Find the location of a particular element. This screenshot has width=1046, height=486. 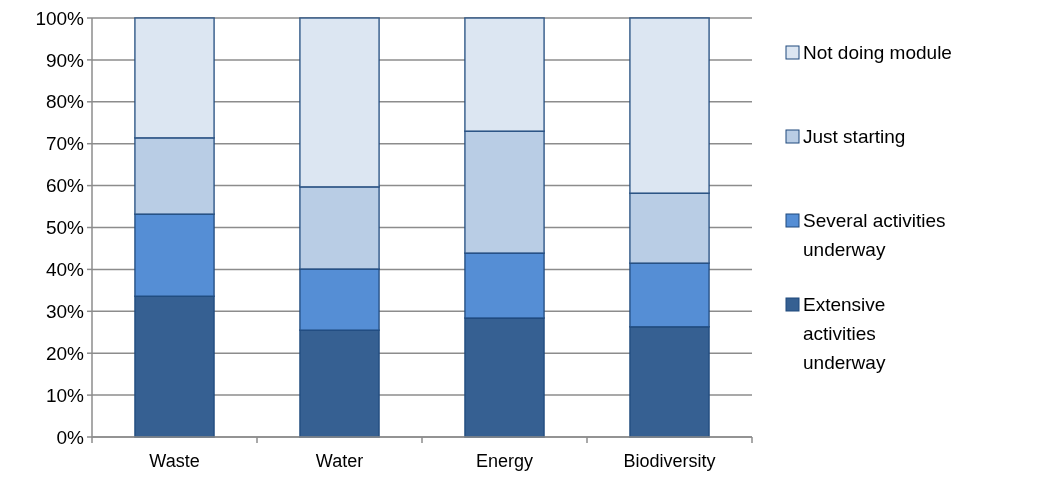

y-tick-label: 70% is located at coordinates (65, 144).